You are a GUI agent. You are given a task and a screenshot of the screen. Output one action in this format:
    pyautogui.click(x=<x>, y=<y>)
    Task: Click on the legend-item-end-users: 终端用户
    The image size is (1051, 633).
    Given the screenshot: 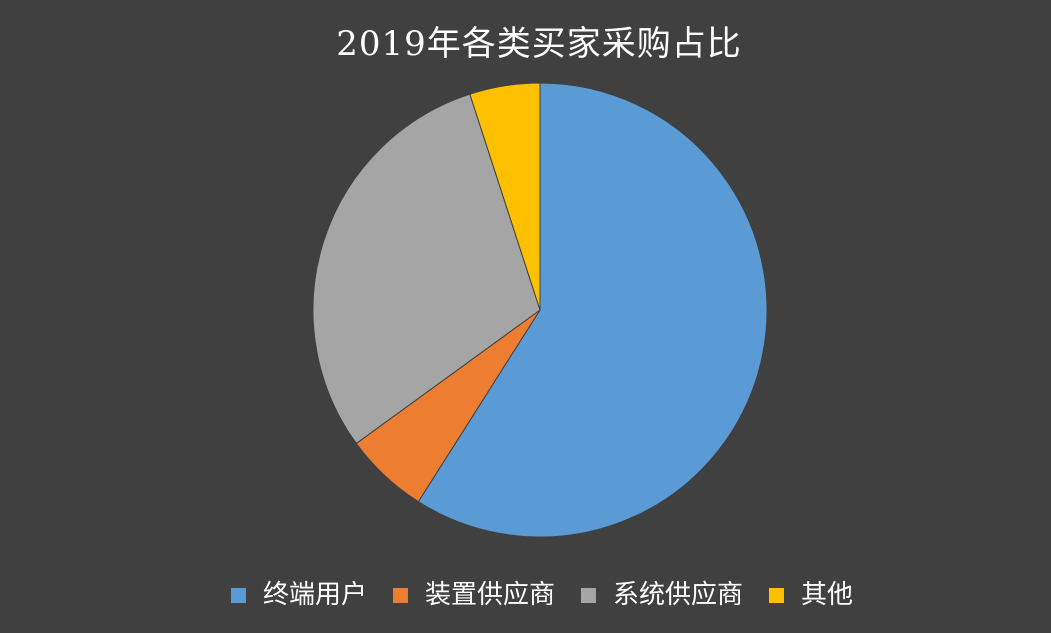 What is the action you would take?
    pyautogui.click(x=298, y=595)
    